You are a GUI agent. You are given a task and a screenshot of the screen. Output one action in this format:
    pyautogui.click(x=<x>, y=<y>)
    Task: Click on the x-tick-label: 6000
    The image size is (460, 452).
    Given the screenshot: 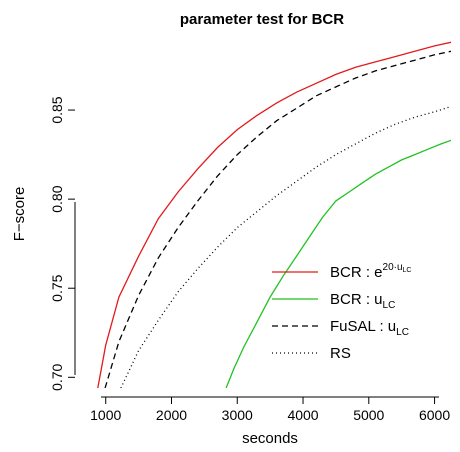 What is the action you would take?
    pyautogui.click(x=434, y=415)
    